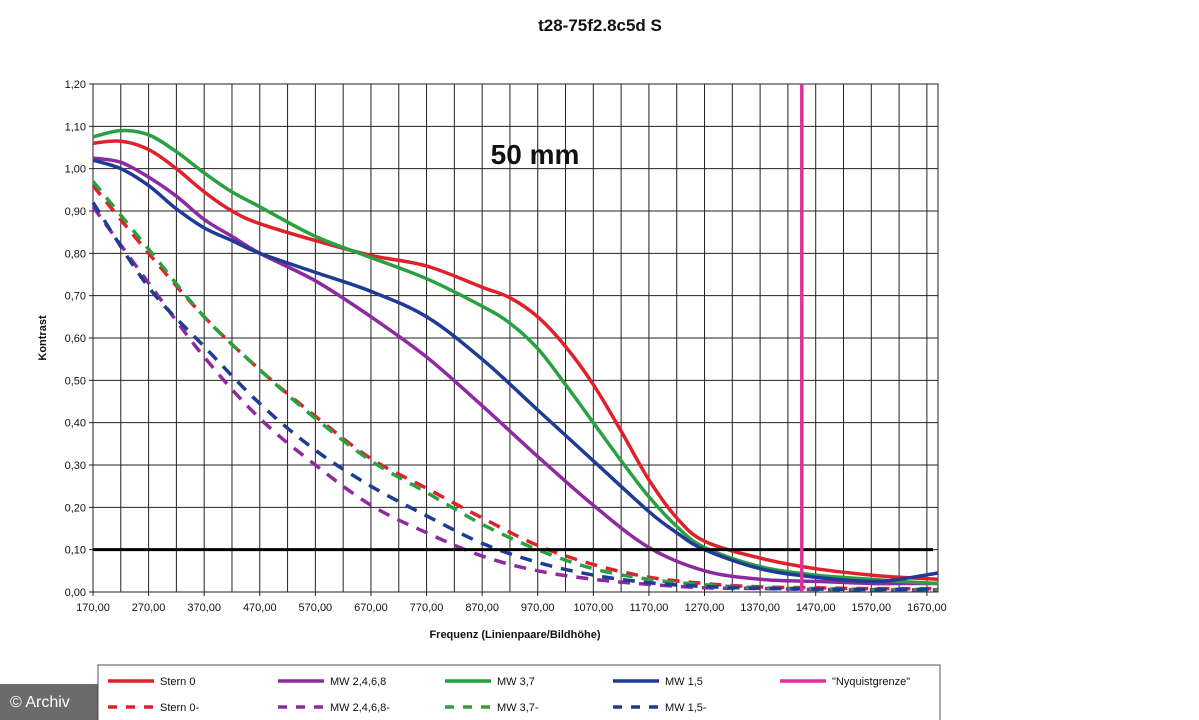  Describe the element at coordinates (535, 154) in the screenshot. I see `focal-length-annotation: 50 mm` at that location.